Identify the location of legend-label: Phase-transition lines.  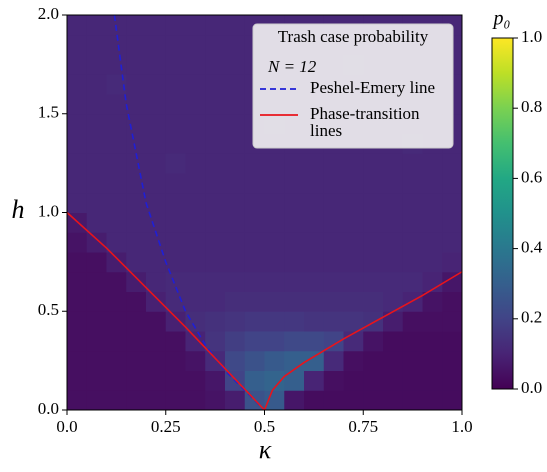
(365, 122).